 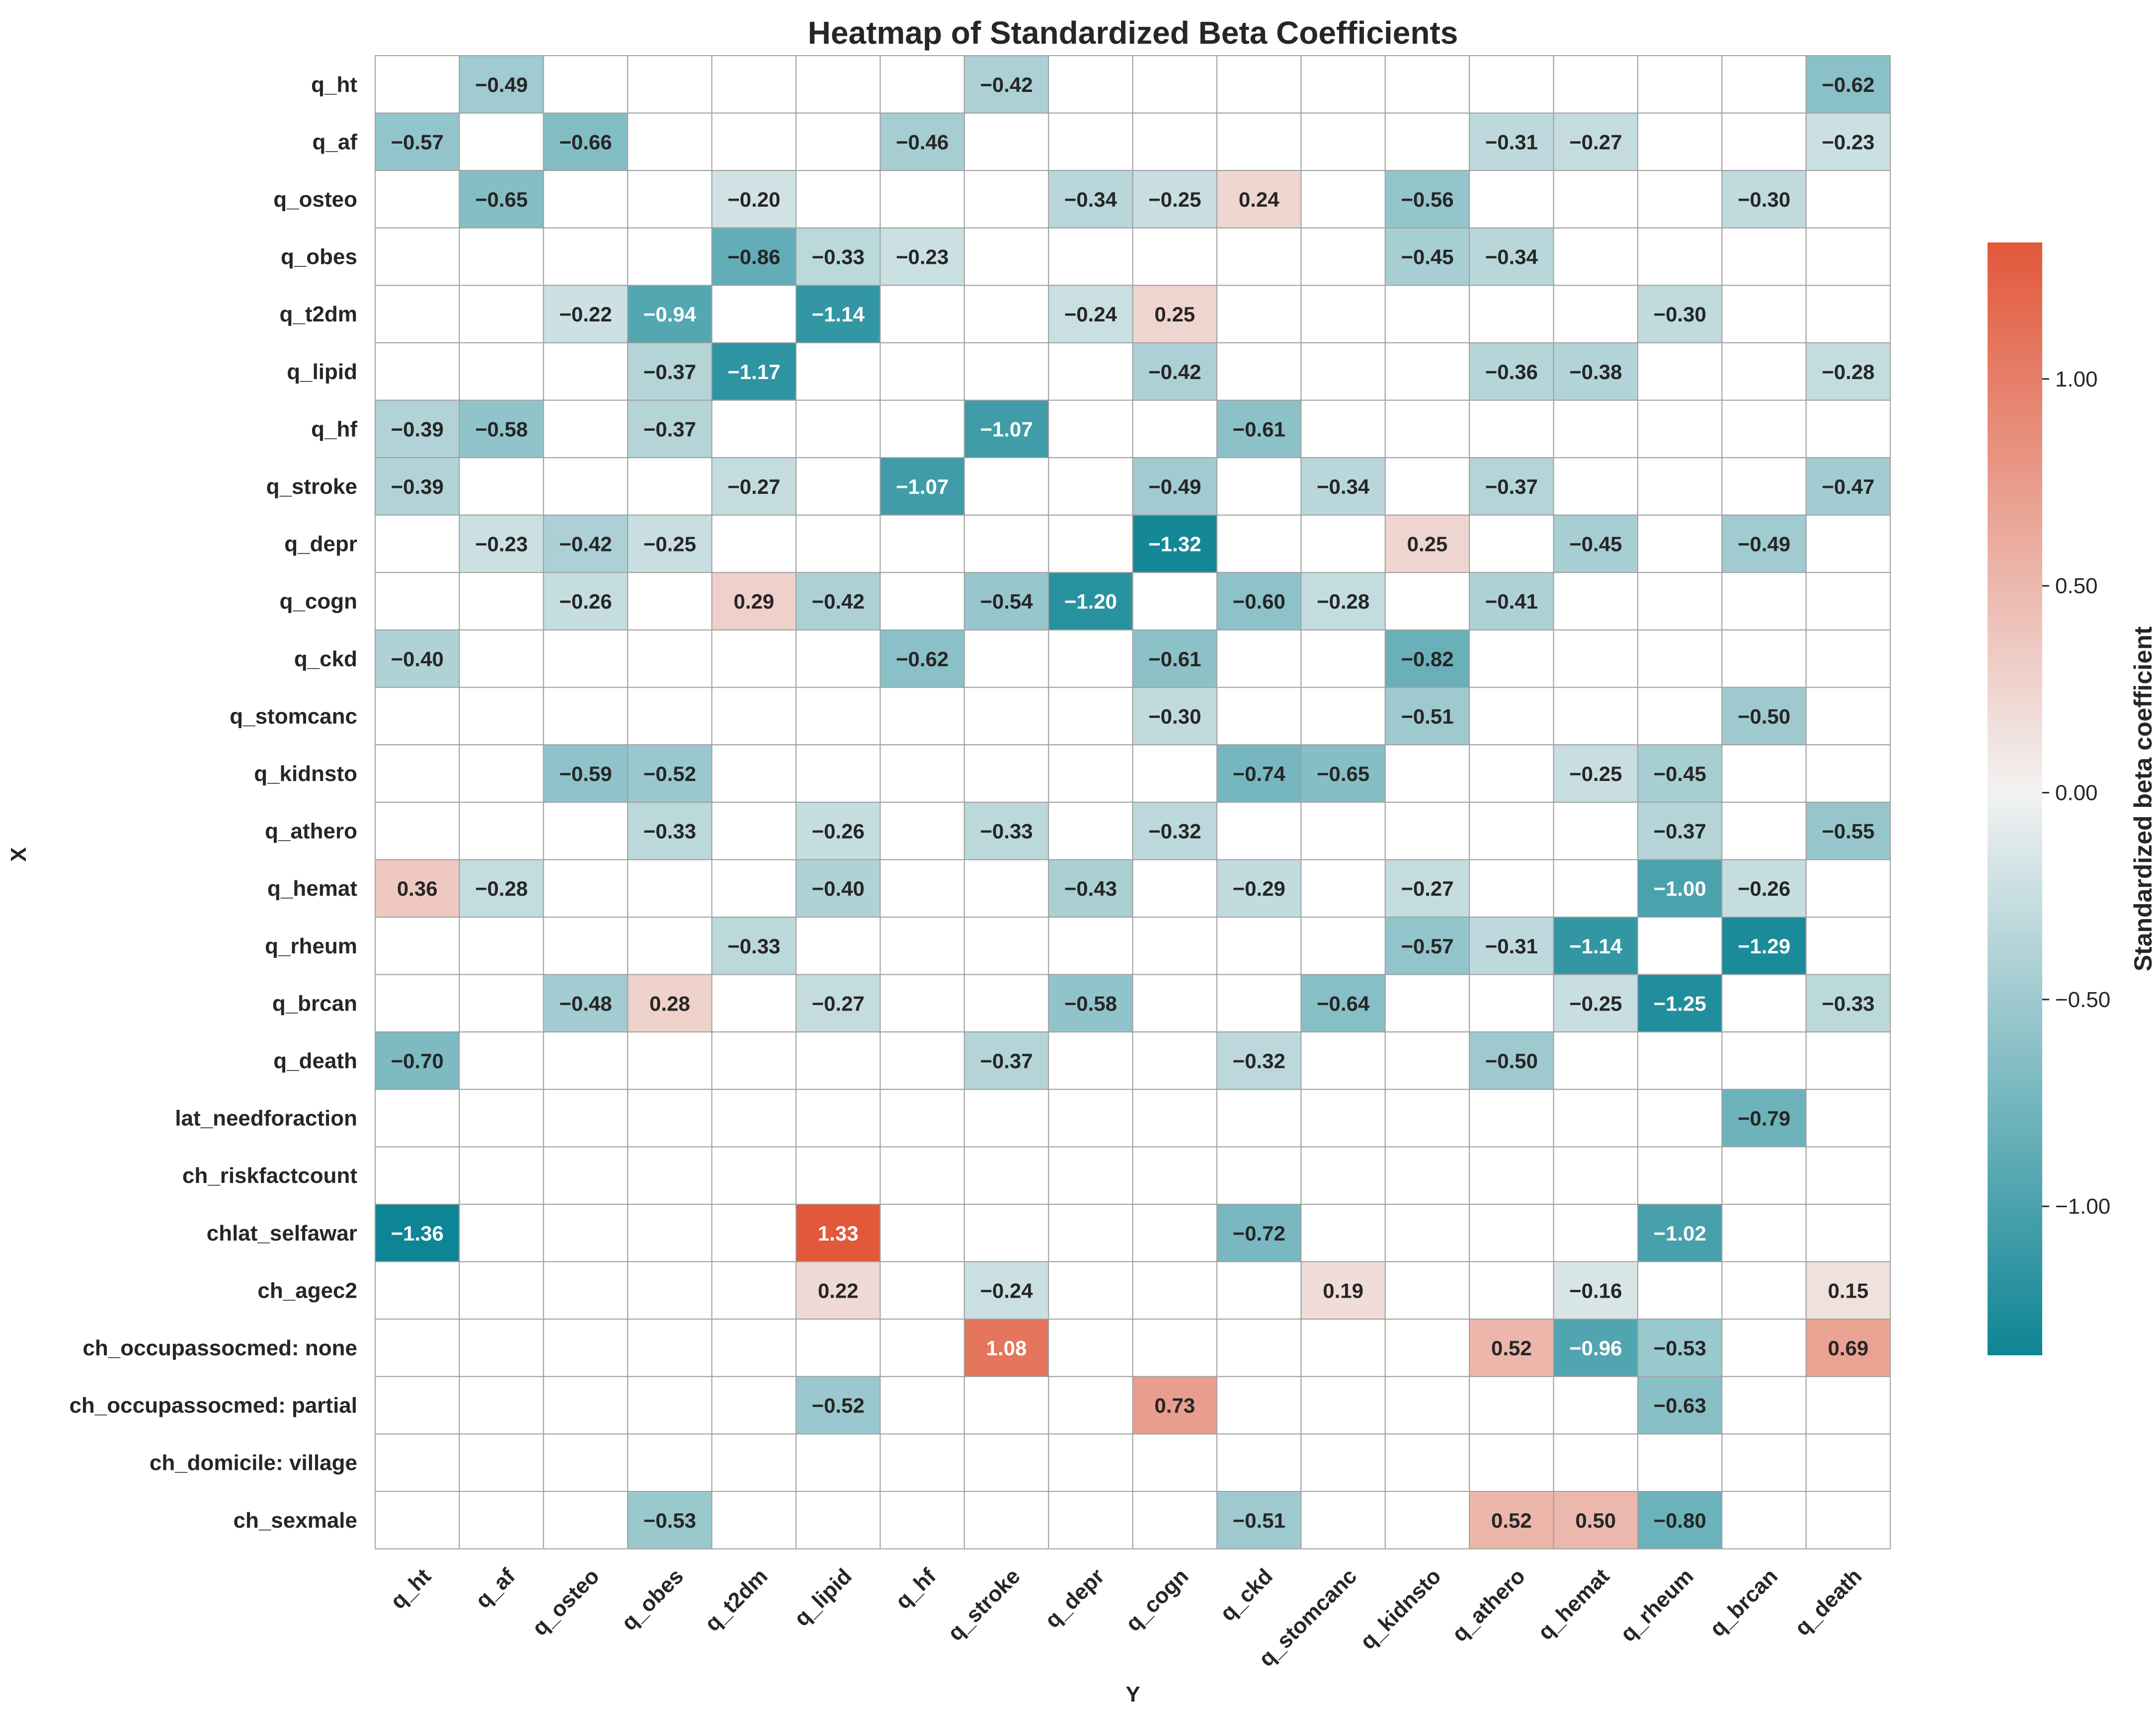 What do you see at coordinates (315, 199) in the screenshot?
I see `y-tick-label: q_osteo` at bounding box center [315, 199].